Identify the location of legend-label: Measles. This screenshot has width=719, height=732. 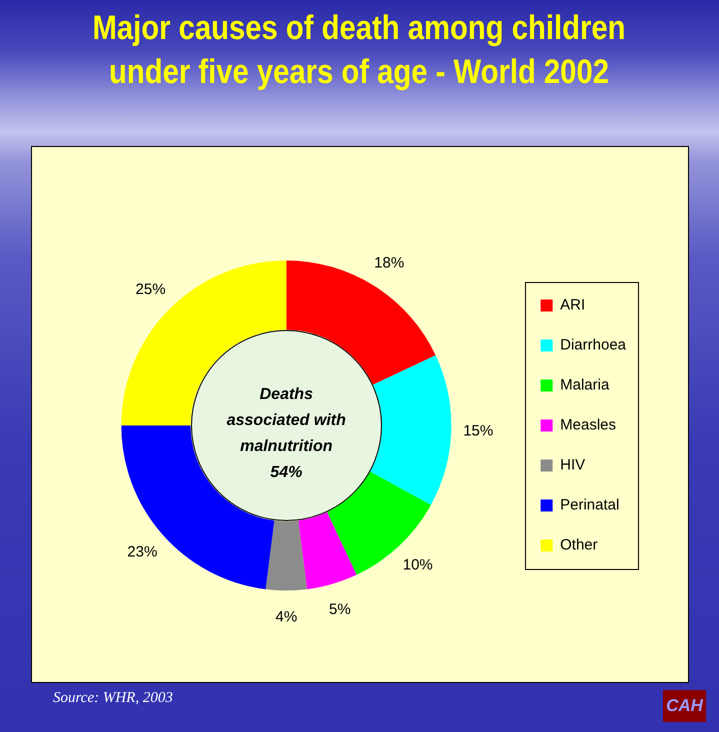
(588, 425).